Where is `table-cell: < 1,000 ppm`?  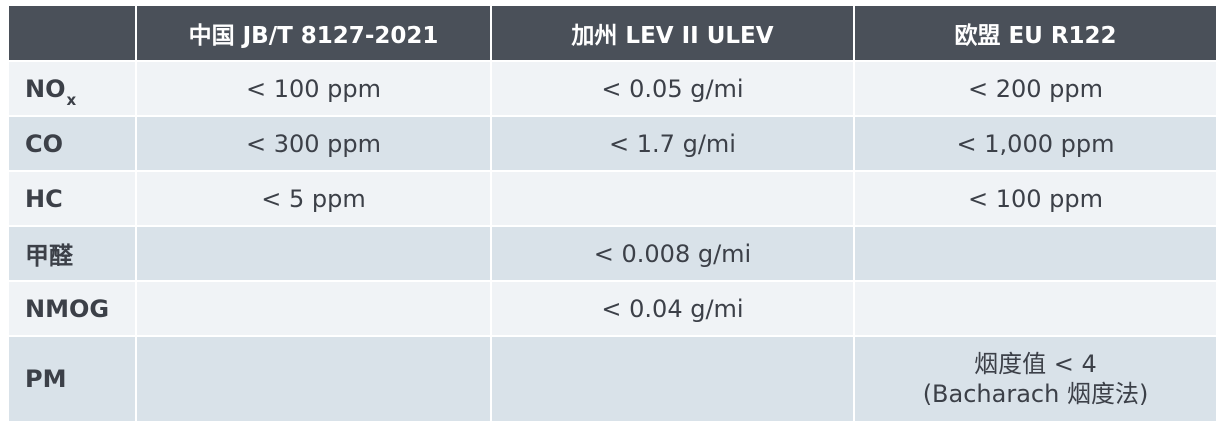
table-cell: < 1,000 ppm is located at coordinates (1035, 143).